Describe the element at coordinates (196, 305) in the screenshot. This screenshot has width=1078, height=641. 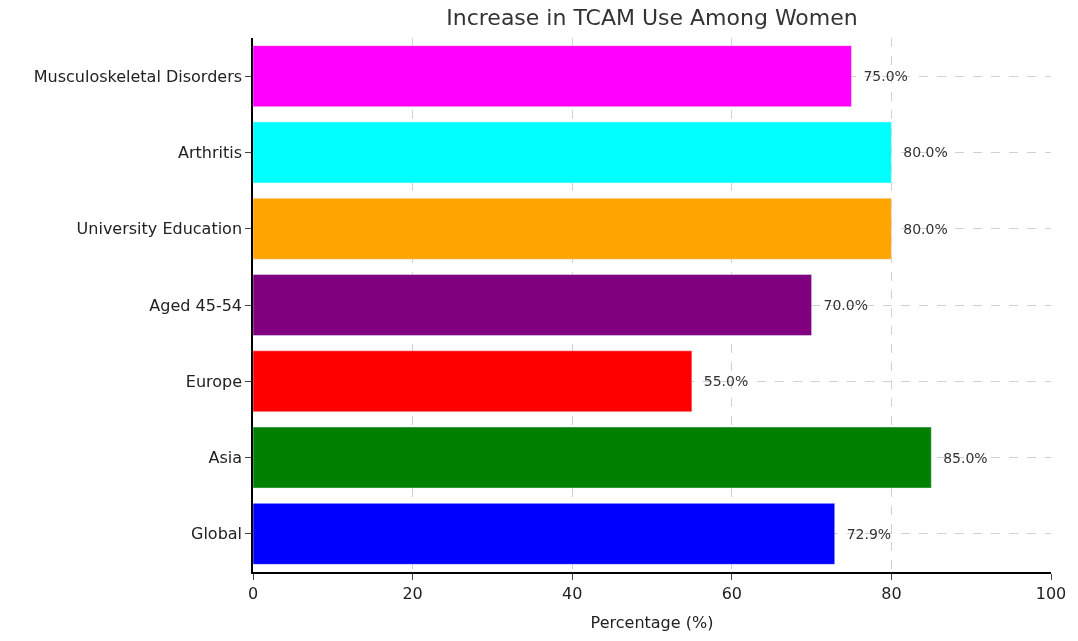
I see `y-tick-label: Aged 45-54` at that location.